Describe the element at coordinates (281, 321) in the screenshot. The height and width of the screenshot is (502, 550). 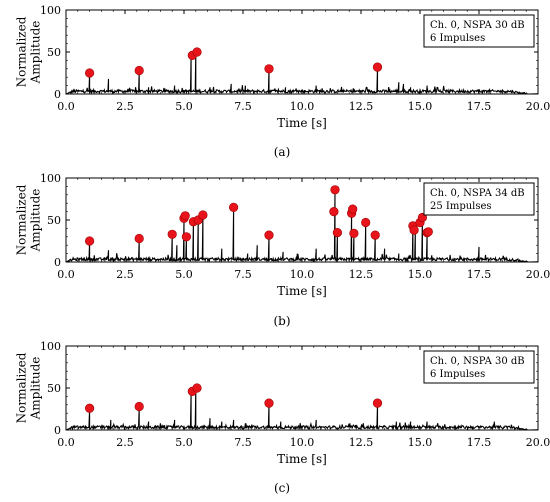
I see `subfigure-caption: (b)` at that location.